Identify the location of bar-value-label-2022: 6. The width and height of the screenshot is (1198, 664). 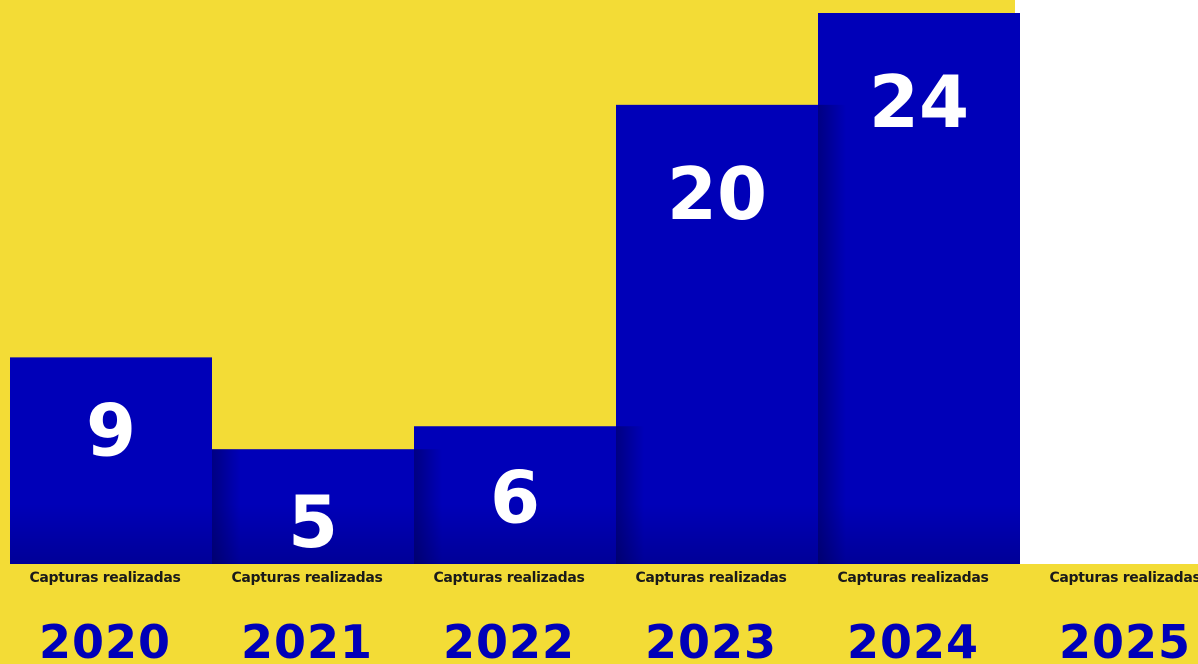
(515, 497).